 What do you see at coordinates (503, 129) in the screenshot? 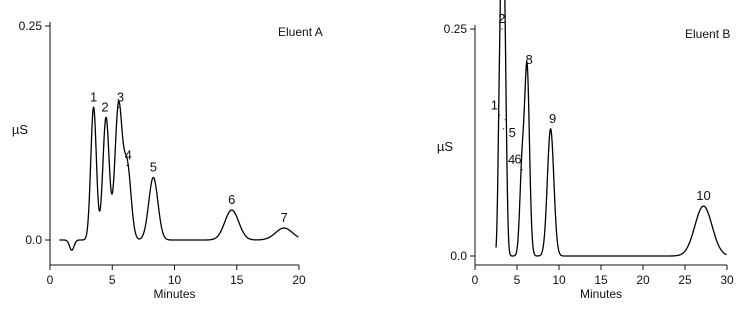
I see `chart-2-peak-4-apex` at bounding box center [503, 129].